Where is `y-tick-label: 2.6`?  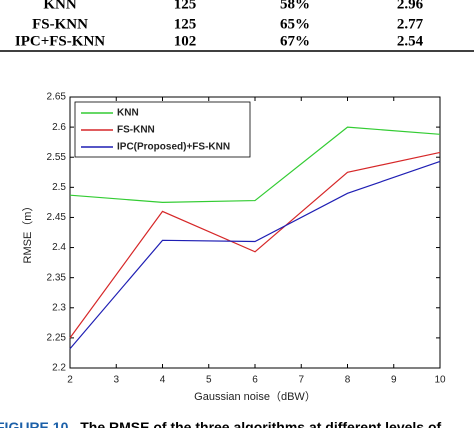 y-tick-label: 2.6 is located at coordinates (59, 127).